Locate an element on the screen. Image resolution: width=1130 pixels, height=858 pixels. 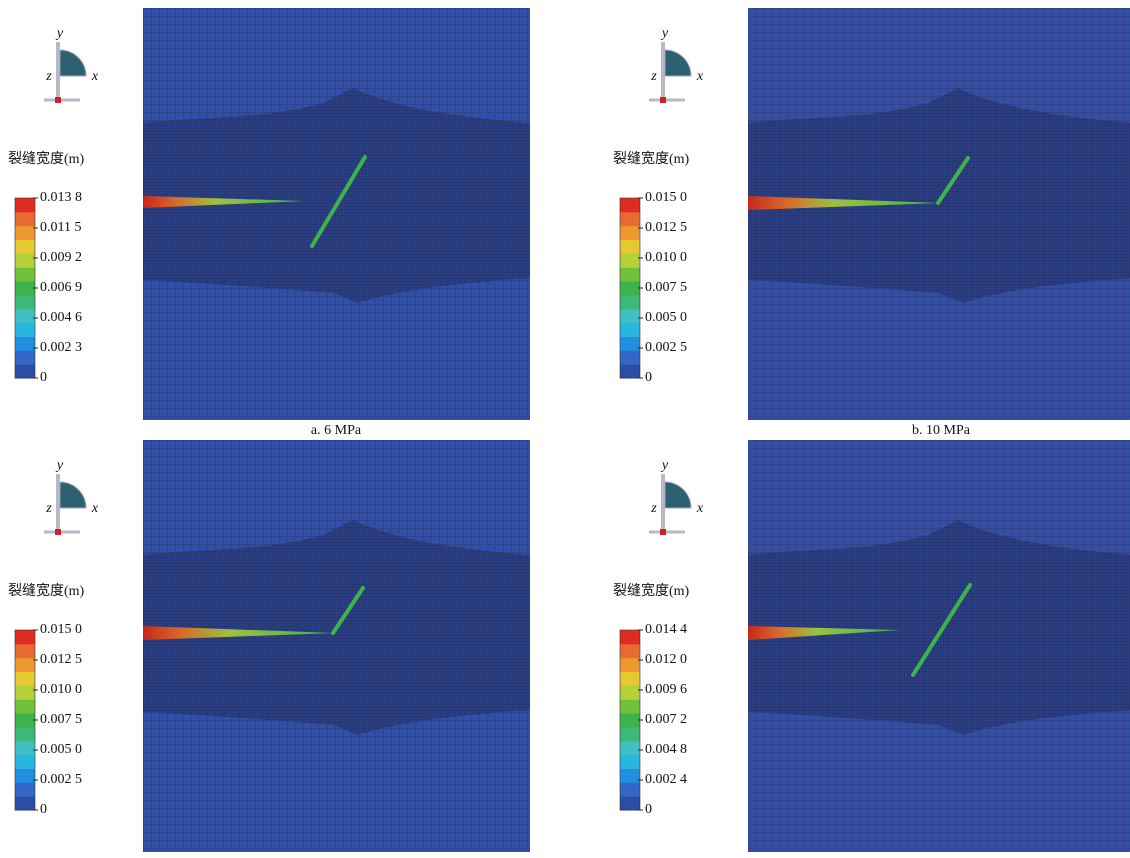
legend-tick-label: 0.005 0 is located at coordinates (666, 317).